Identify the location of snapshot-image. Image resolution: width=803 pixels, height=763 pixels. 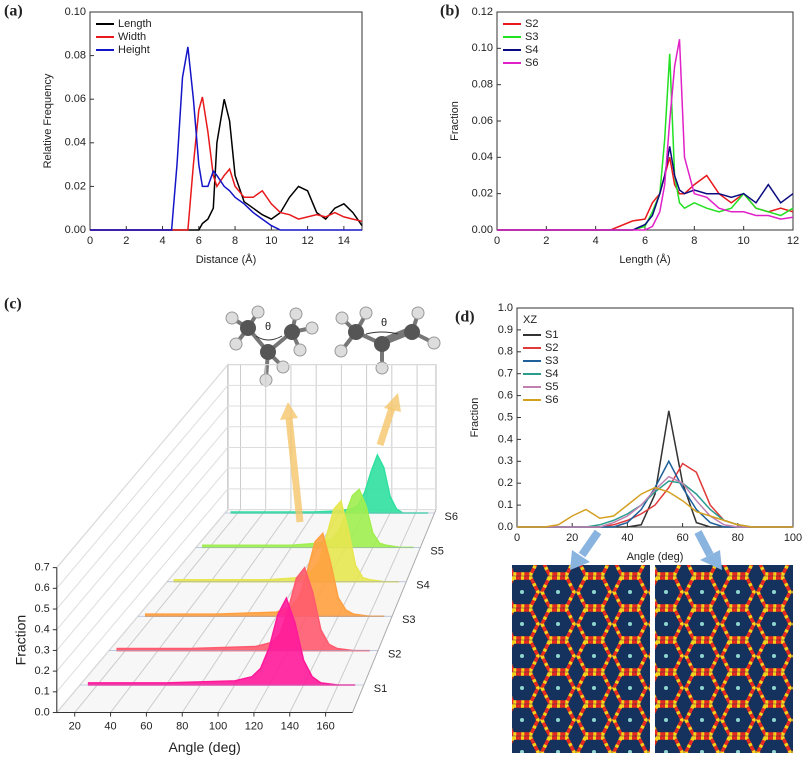
(724, 659).